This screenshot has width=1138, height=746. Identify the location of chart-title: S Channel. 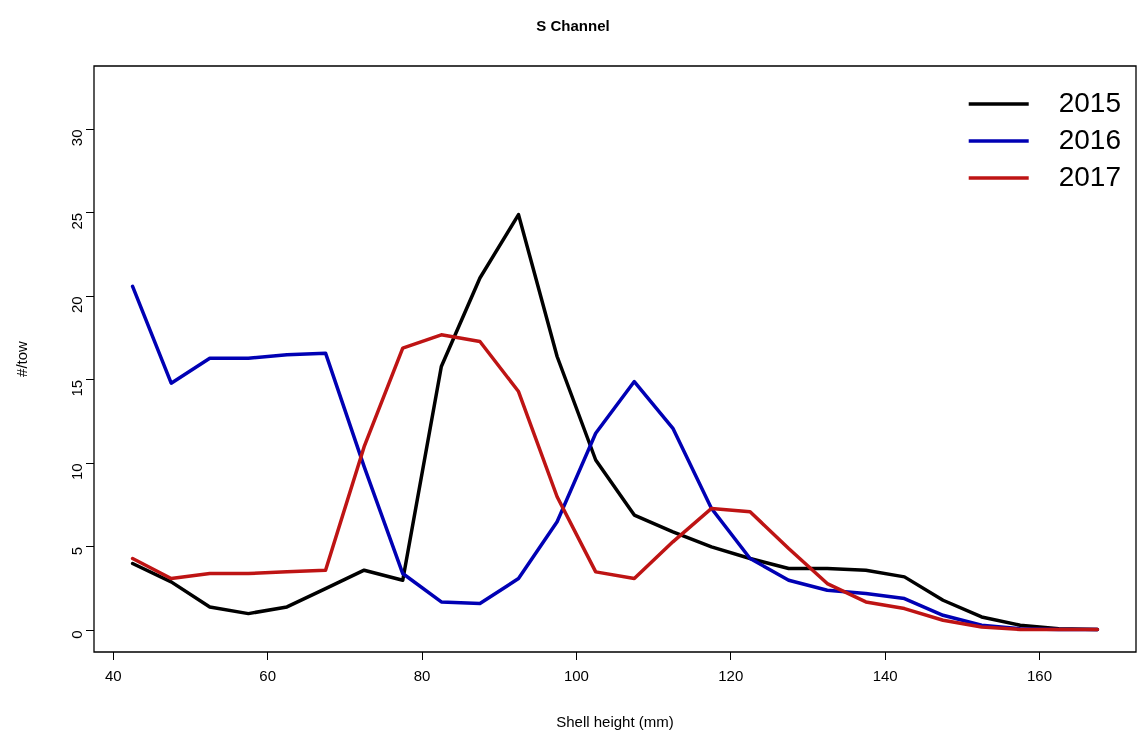
(573, 26).